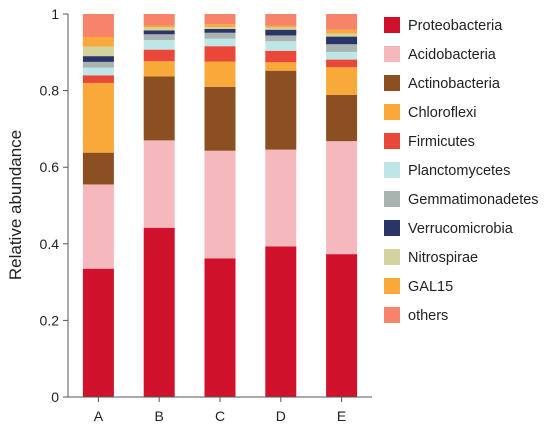 The width and height of the screenshot is (550, 431). I want to click on bar-segment-b-gal15, so click(159, 26).